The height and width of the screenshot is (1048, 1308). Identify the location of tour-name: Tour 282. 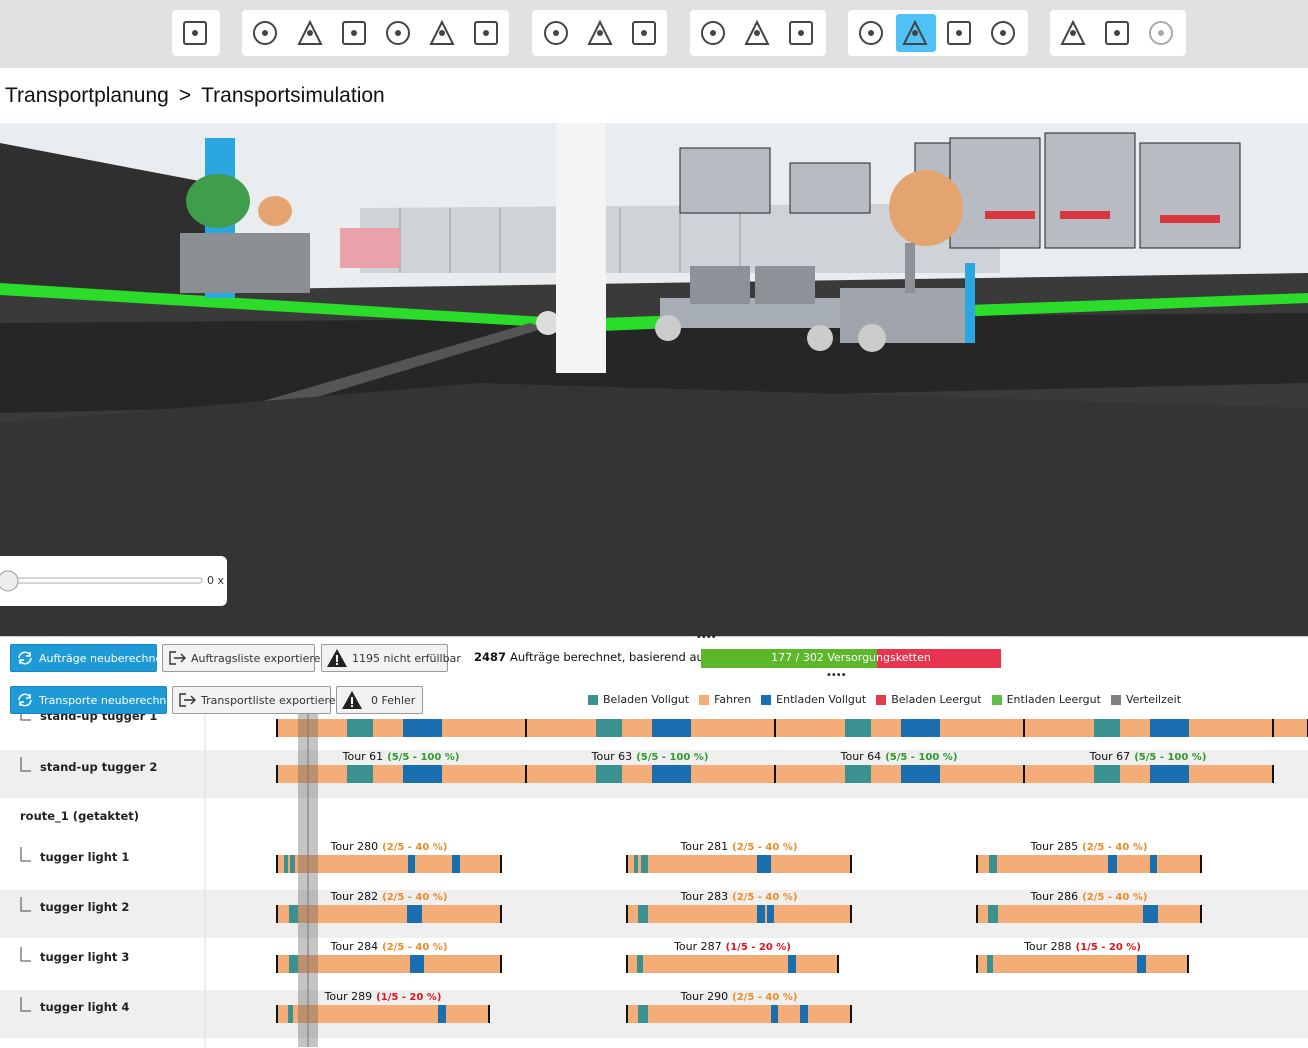
(354, 896).